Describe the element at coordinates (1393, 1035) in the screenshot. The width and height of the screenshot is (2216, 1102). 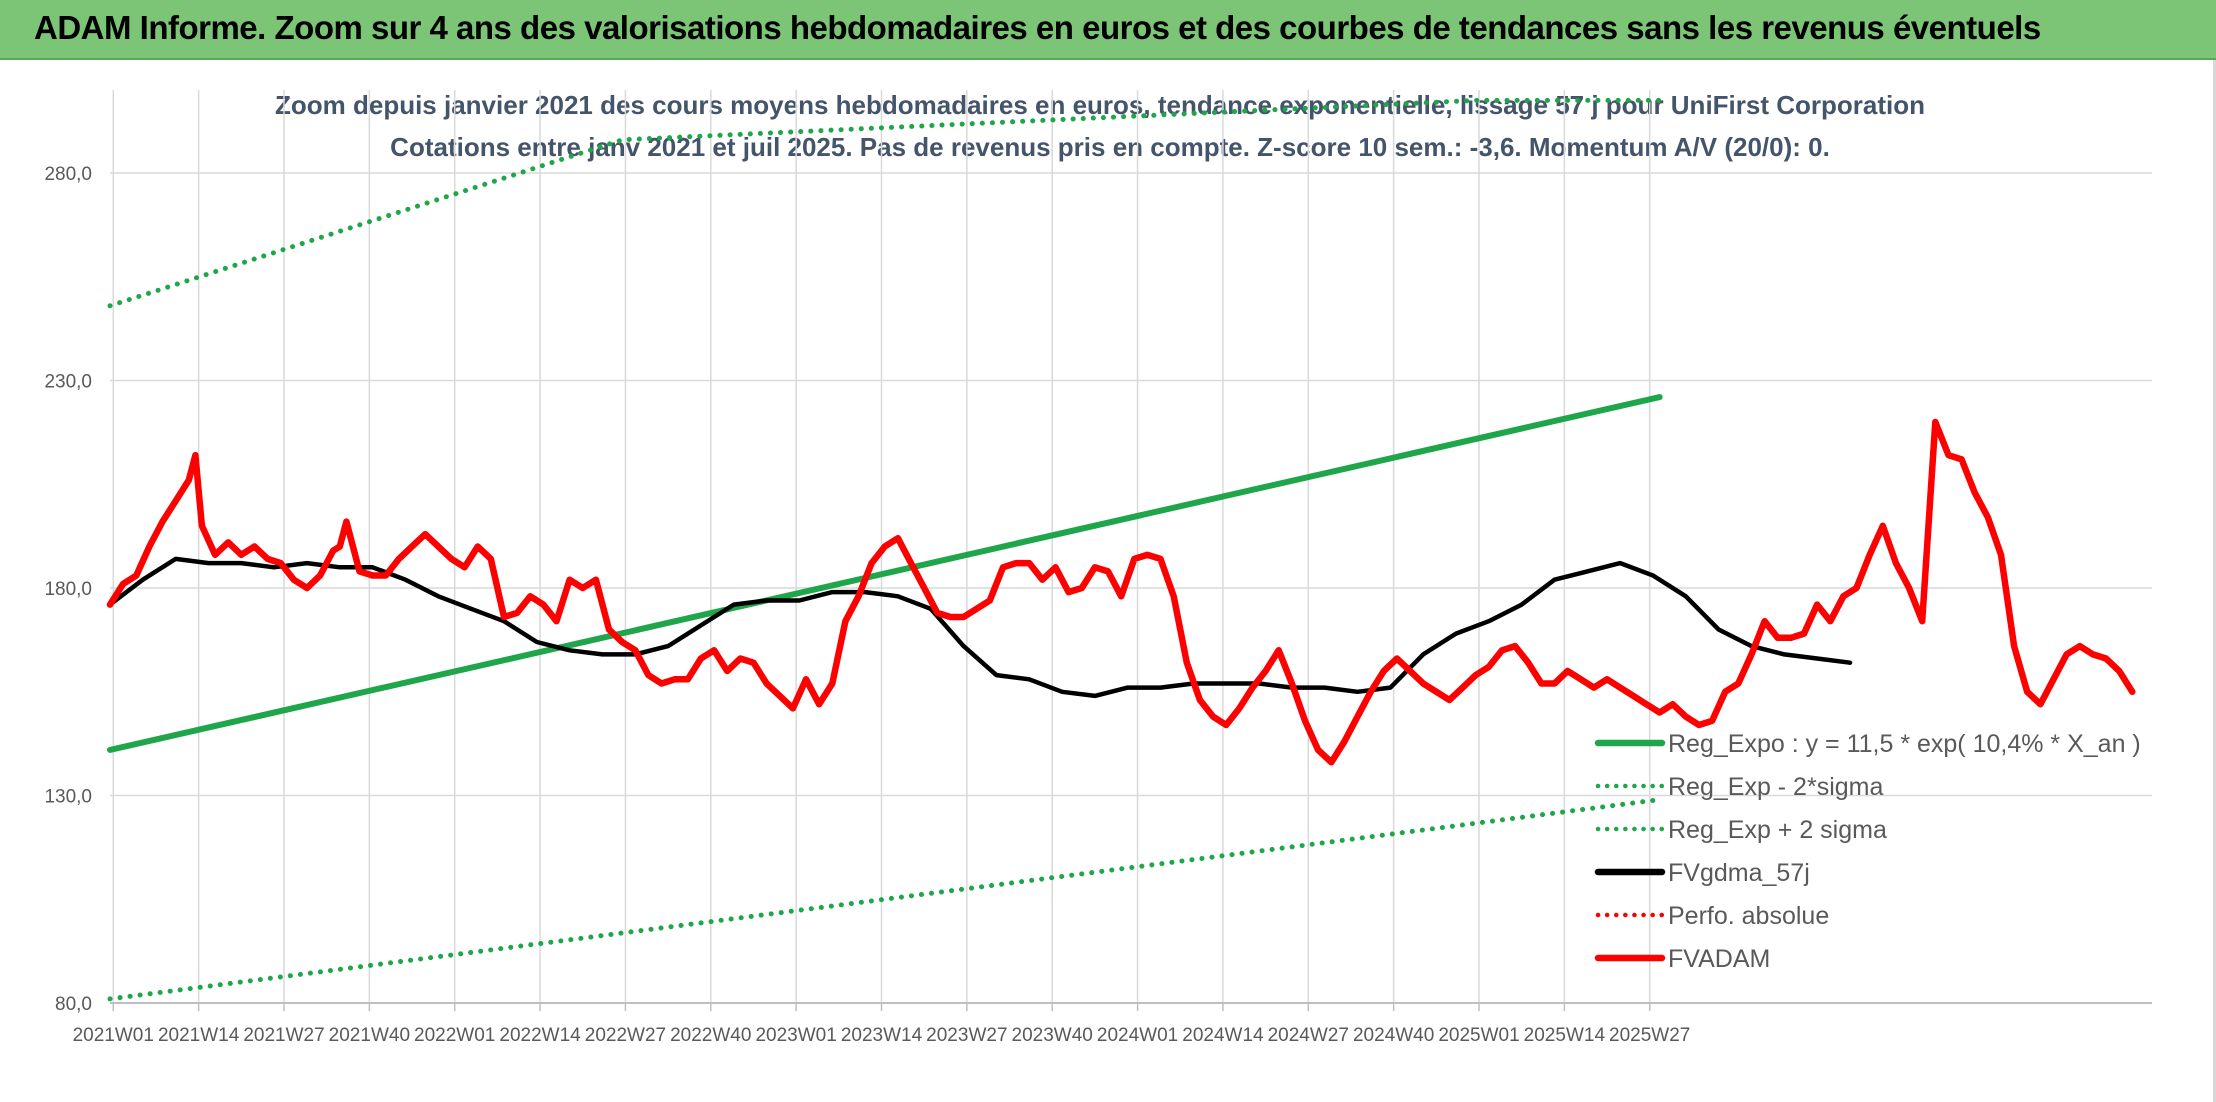
I see `x-tick-label: 2024W40` at that location.